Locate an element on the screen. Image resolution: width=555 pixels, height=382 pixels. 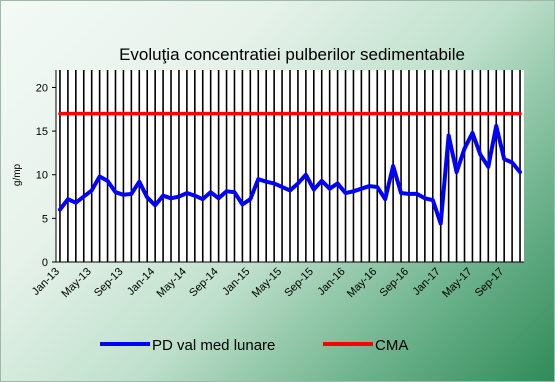
x-tick-label: Sep-16 is located at coordinates (395, 283).